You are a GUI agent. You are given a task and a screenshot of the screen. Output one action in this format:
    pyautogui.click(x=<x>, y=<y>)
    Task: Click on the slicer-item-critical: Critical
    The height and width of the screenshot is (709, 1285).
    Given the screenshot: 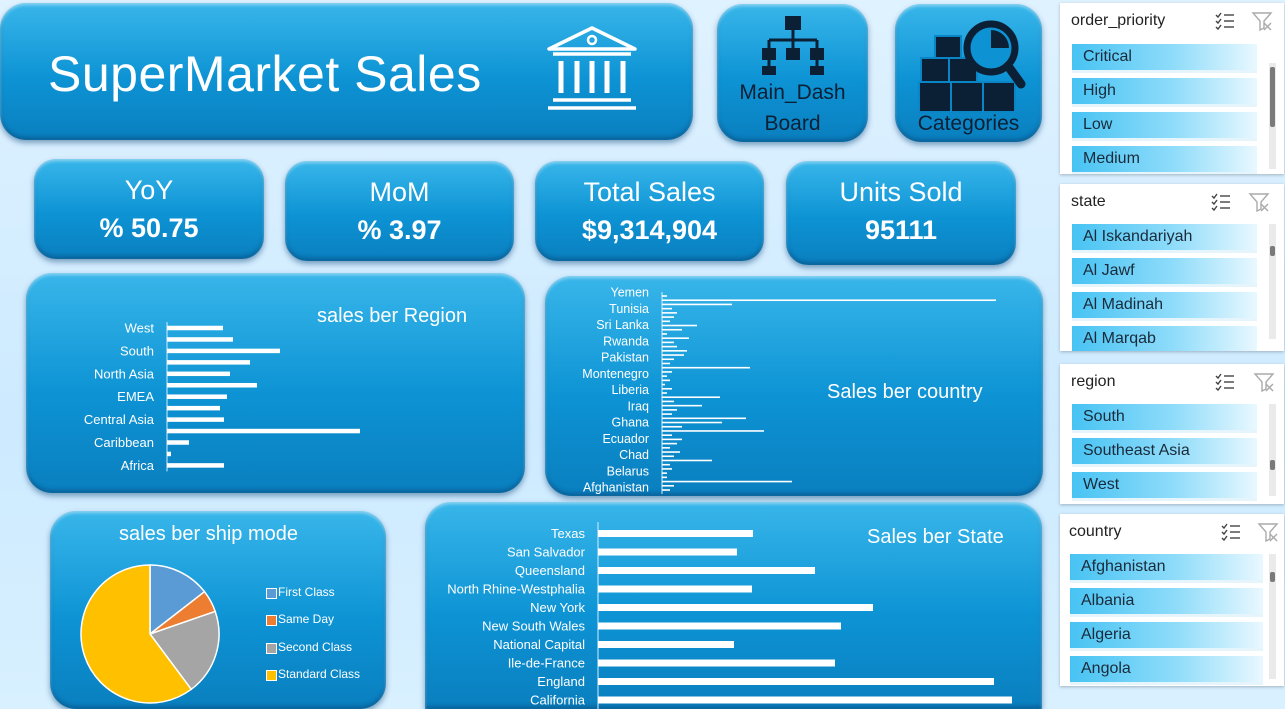 What is the action you would take?
    pyautogui.click(x=1164, y=58)
    